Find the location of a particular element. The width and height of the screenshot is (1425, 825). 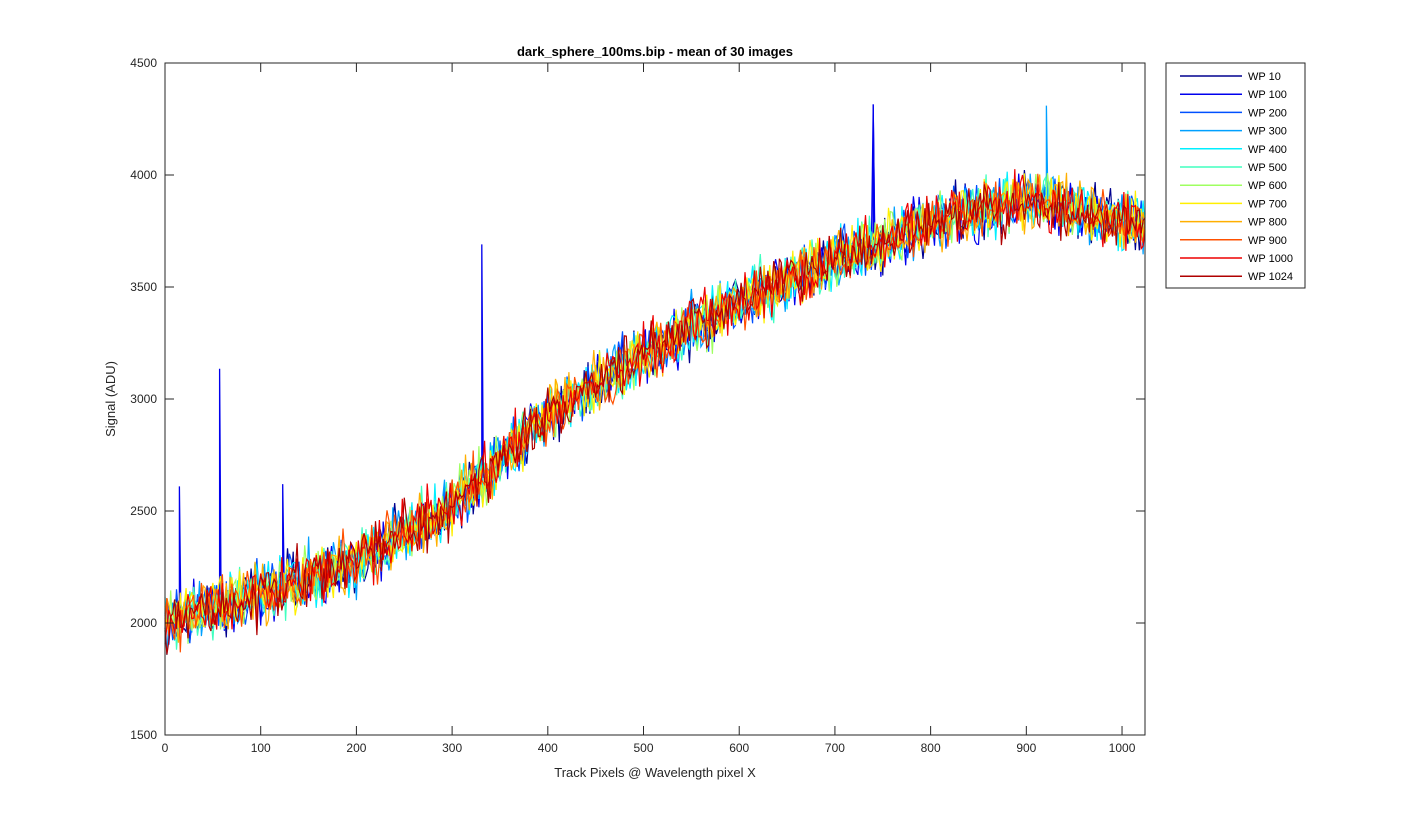

y-tick-label: 4500 is located at coordinates (143, 63).